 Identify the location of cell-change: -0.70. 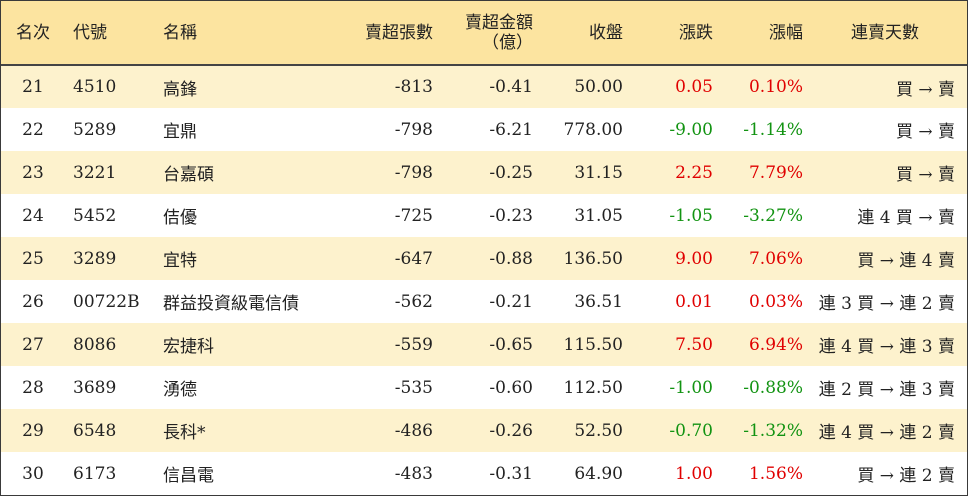
(691, 430).